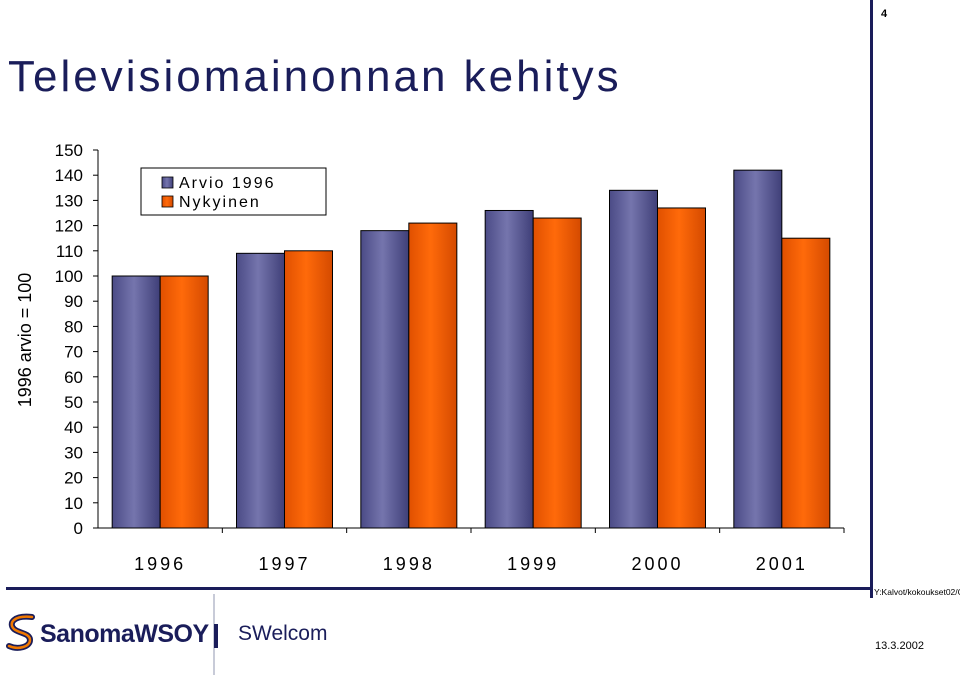 This screenshot has width=960, height=675. What do you see at coordinates (69, 200) in the screenshot?
I see `y-tick-label: 130` at bounding box center [69, 200].